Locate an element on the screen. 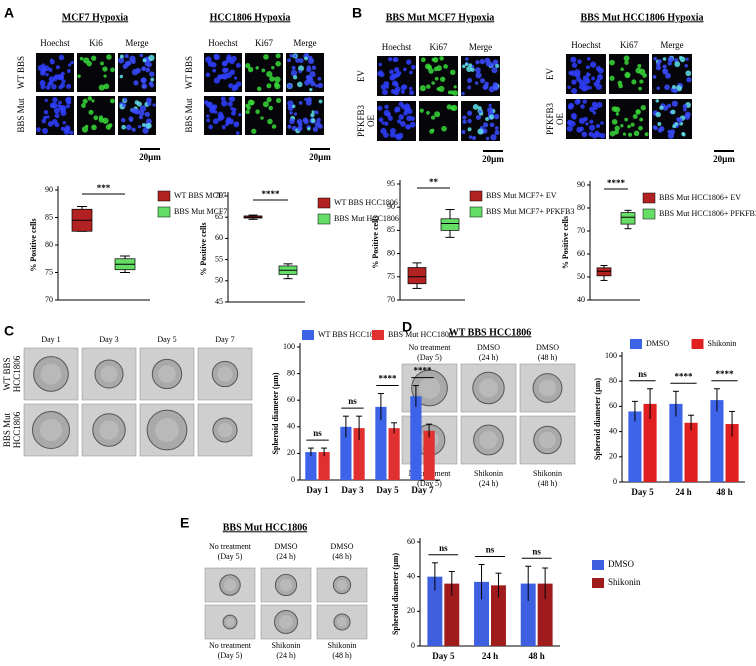 This screenshot has width=756, height=666. legend-label: BBS Mut HCC1806+ EV is located at coordinates (700, 197).